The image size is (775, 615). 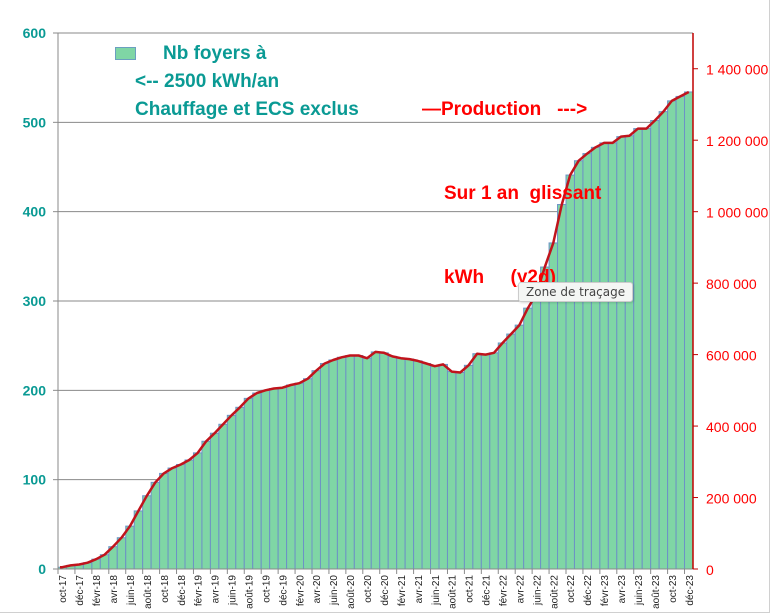 I want to click on right-axis-tick-label: 800 000, so click(x=731, y=284).